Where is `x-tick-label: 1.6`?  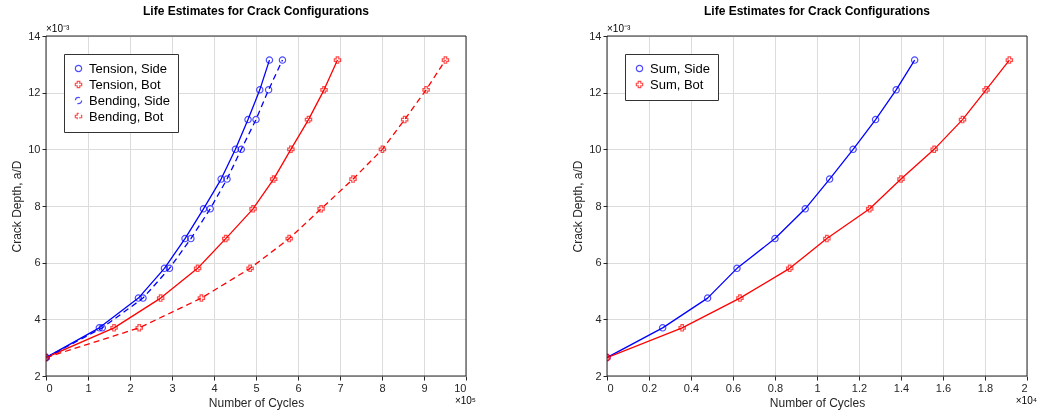 x-tick-label: 1.6 is located at coordinates (943, 387).